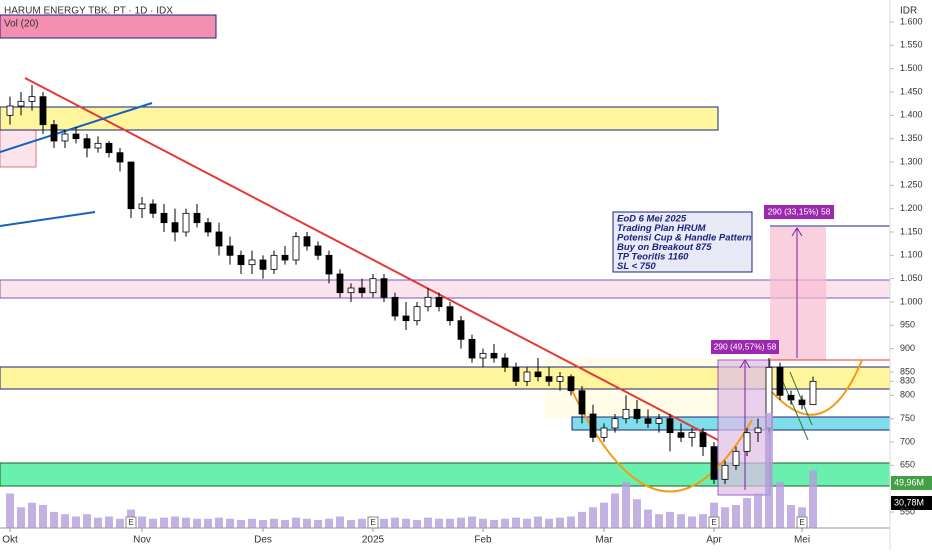 The height and width of the screenshot is (555, 932). I want to click on currency: IDR, so click(908, 11).